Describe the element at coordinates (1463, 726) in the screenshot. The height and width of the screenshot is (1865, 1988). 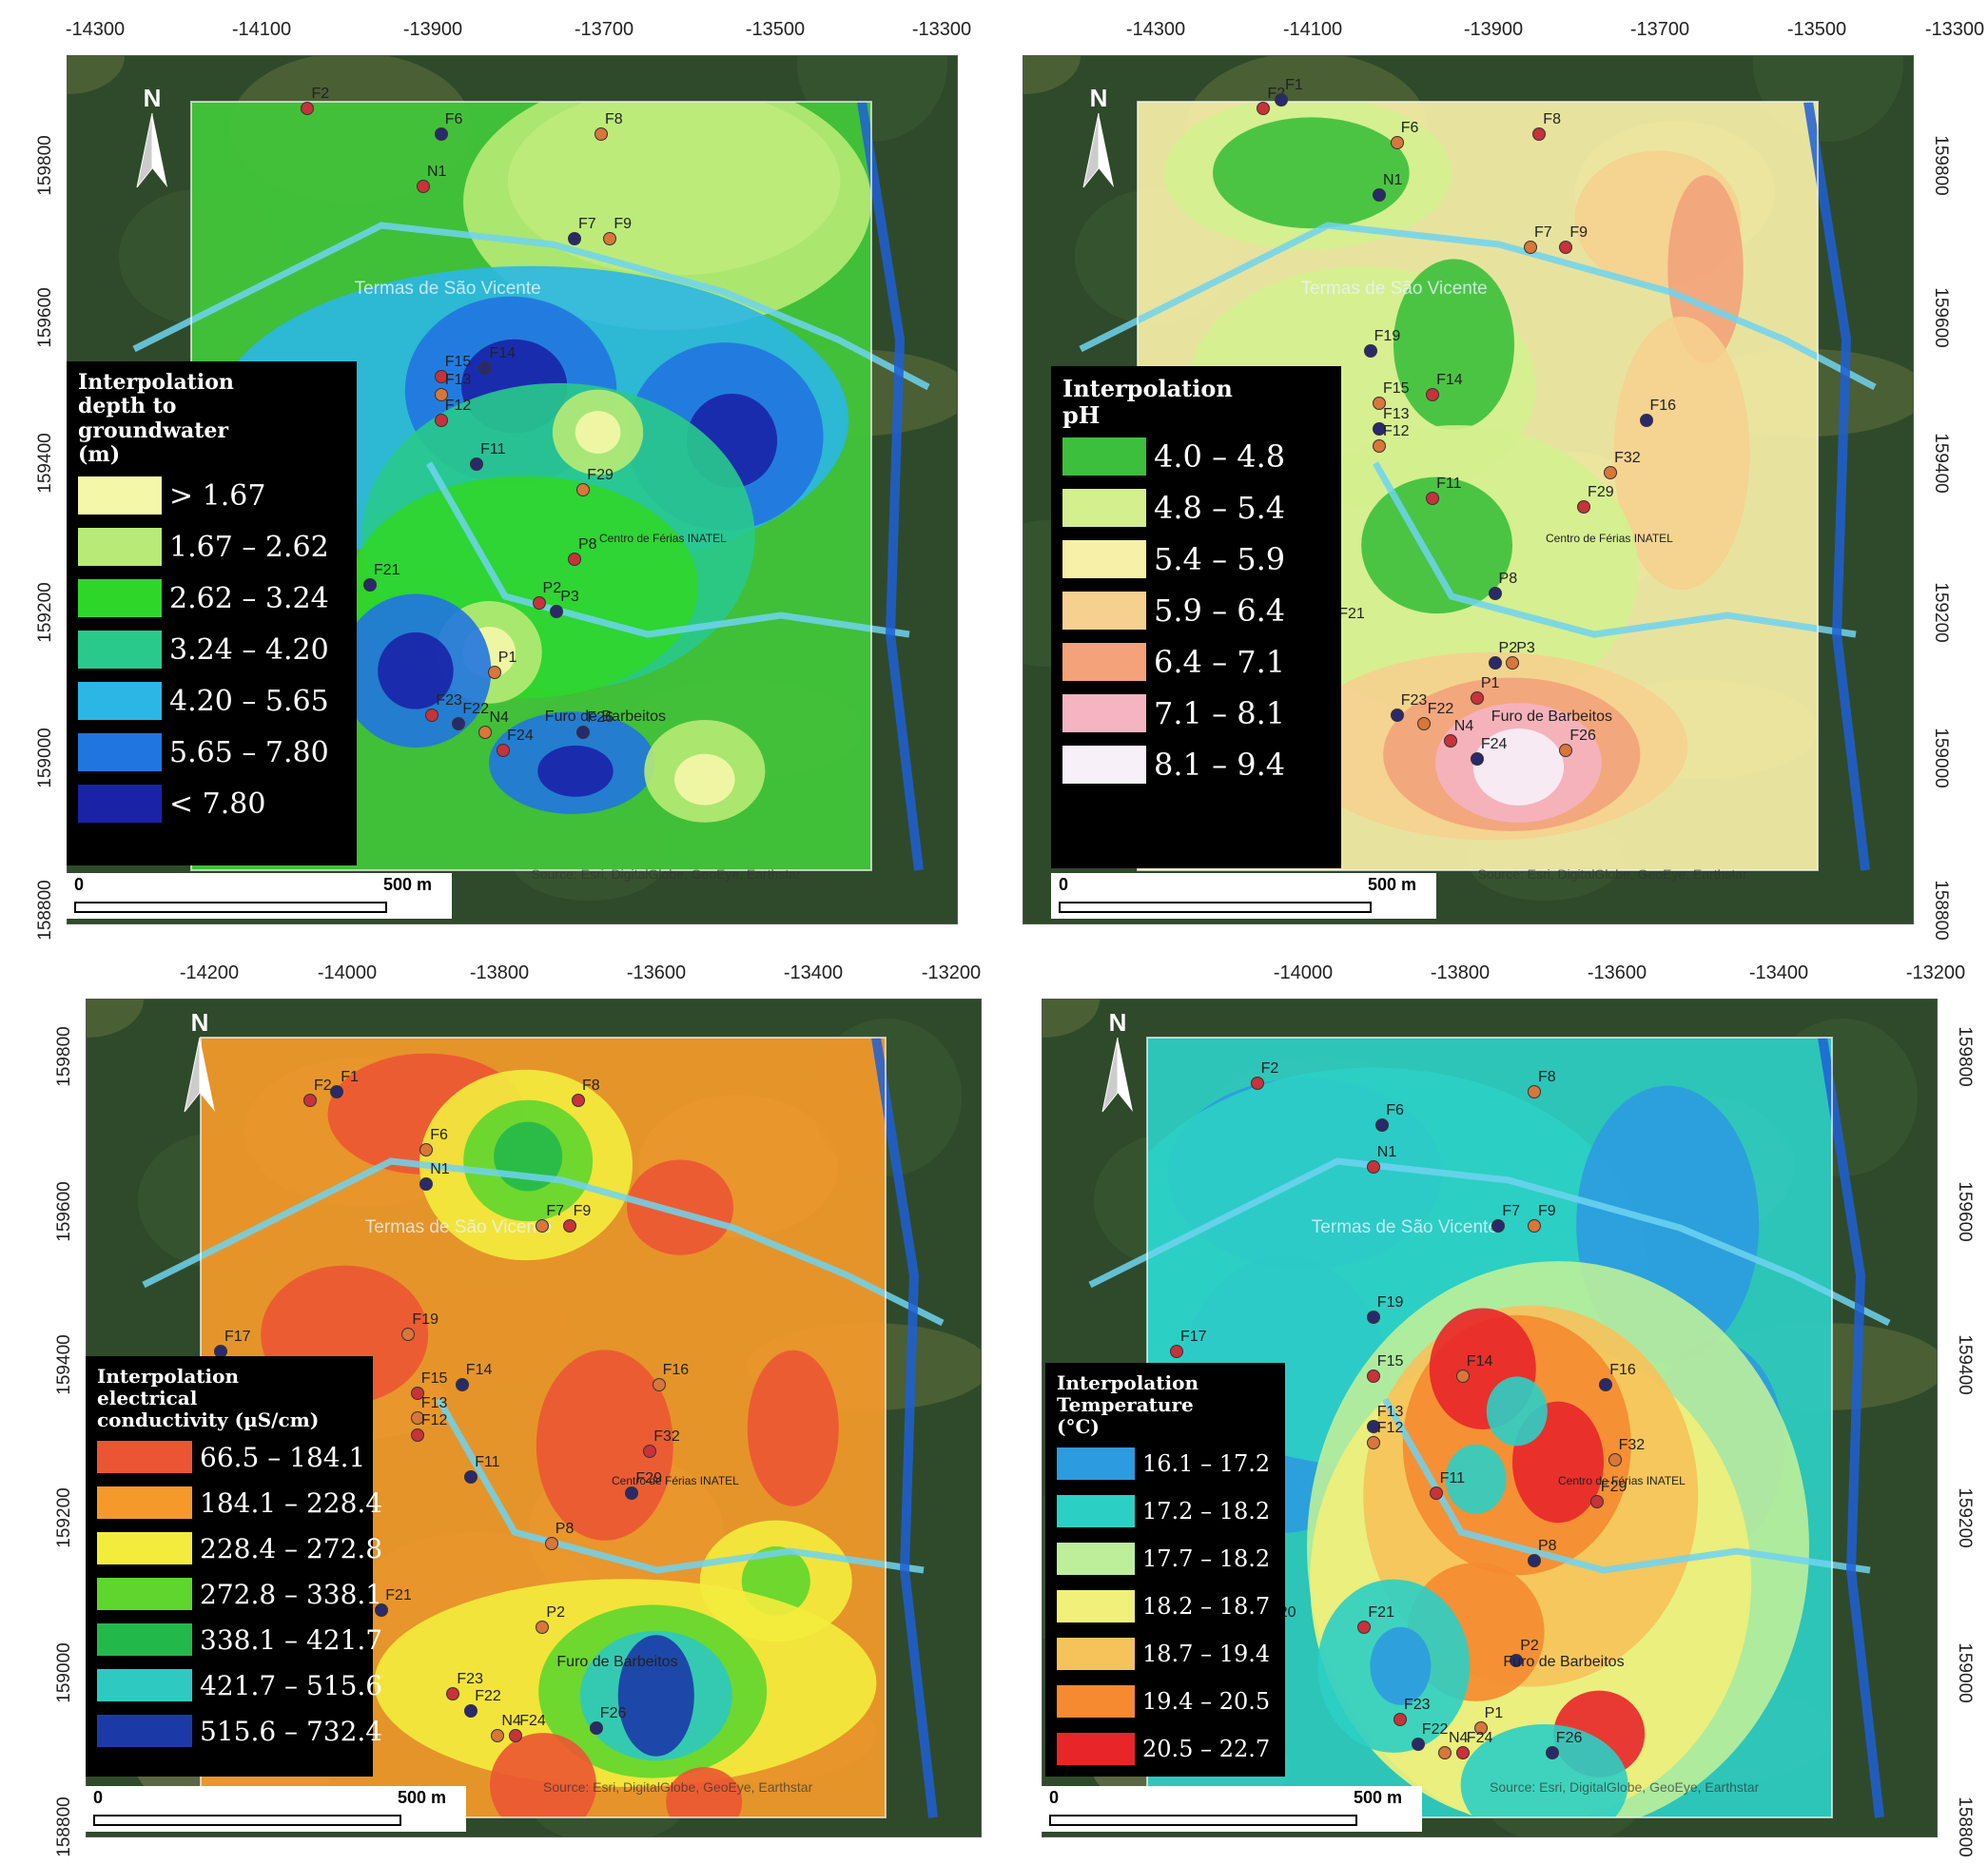
I see `well-label: N4` at that location.